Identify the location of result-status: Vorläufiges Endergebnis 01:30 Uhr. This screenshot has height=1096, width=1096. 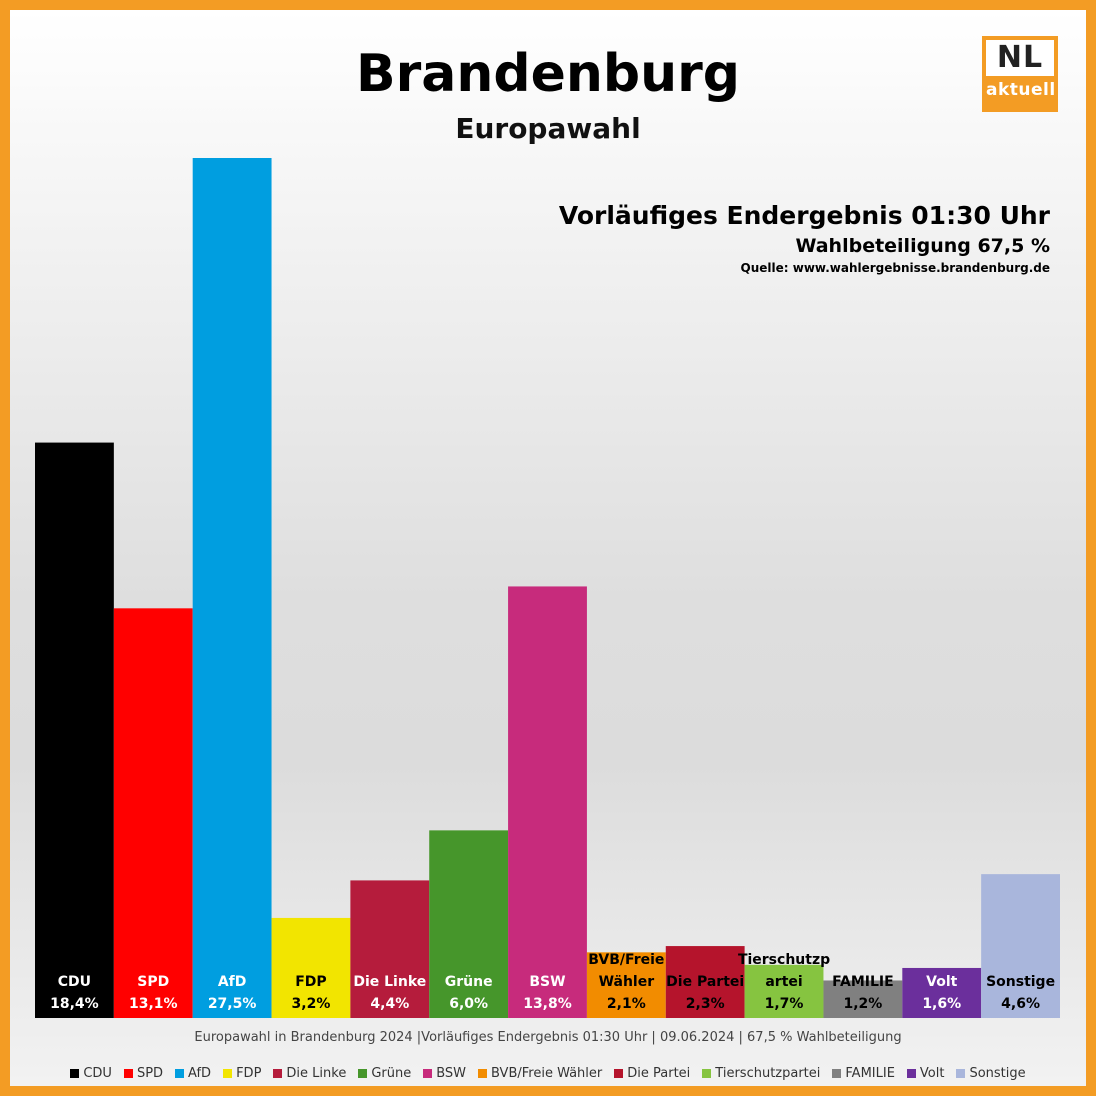
(804, 215).